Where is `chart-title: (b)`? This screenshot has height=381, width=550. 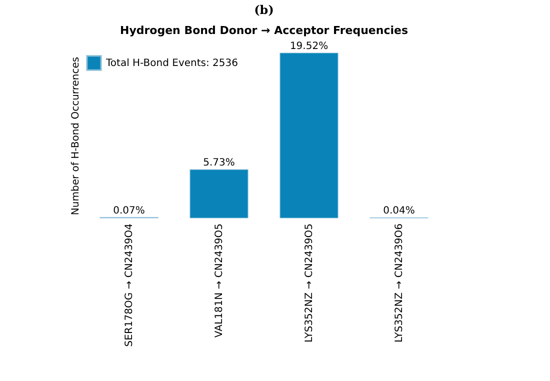 chart-title: (b) is located at coordinates (264, 10).